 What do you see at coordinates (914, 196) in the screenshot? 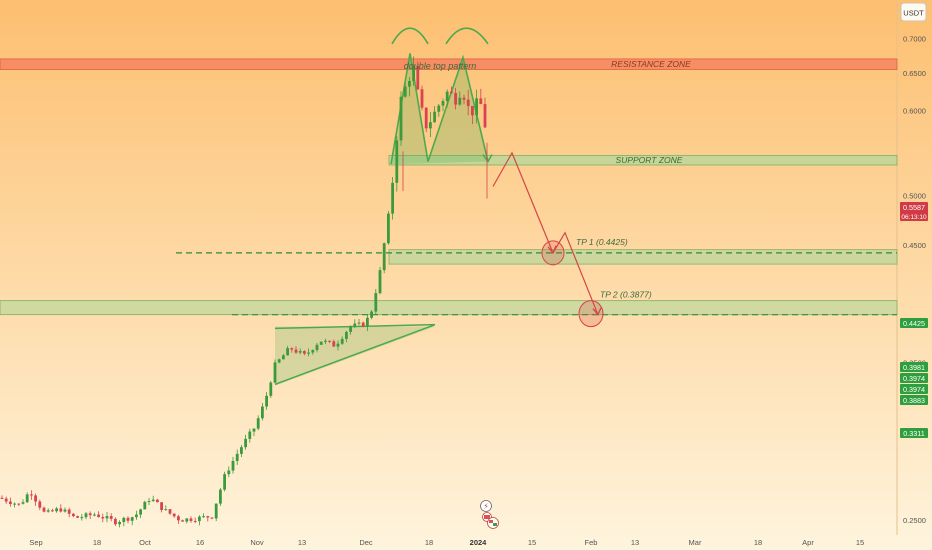
I see `y-tick-3: 0.5000` at bounding box center [914, 196].